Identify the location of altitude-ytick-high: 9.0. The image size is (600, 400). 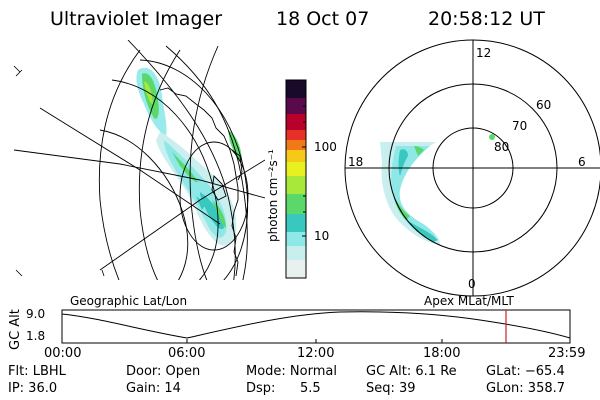
(36, 314).